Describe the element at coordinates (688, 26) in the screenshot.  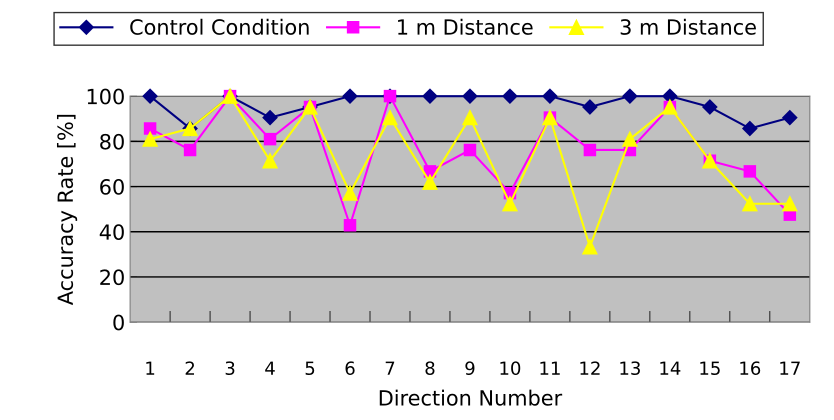
I see `legend-label: 3 m Distance` at that location.